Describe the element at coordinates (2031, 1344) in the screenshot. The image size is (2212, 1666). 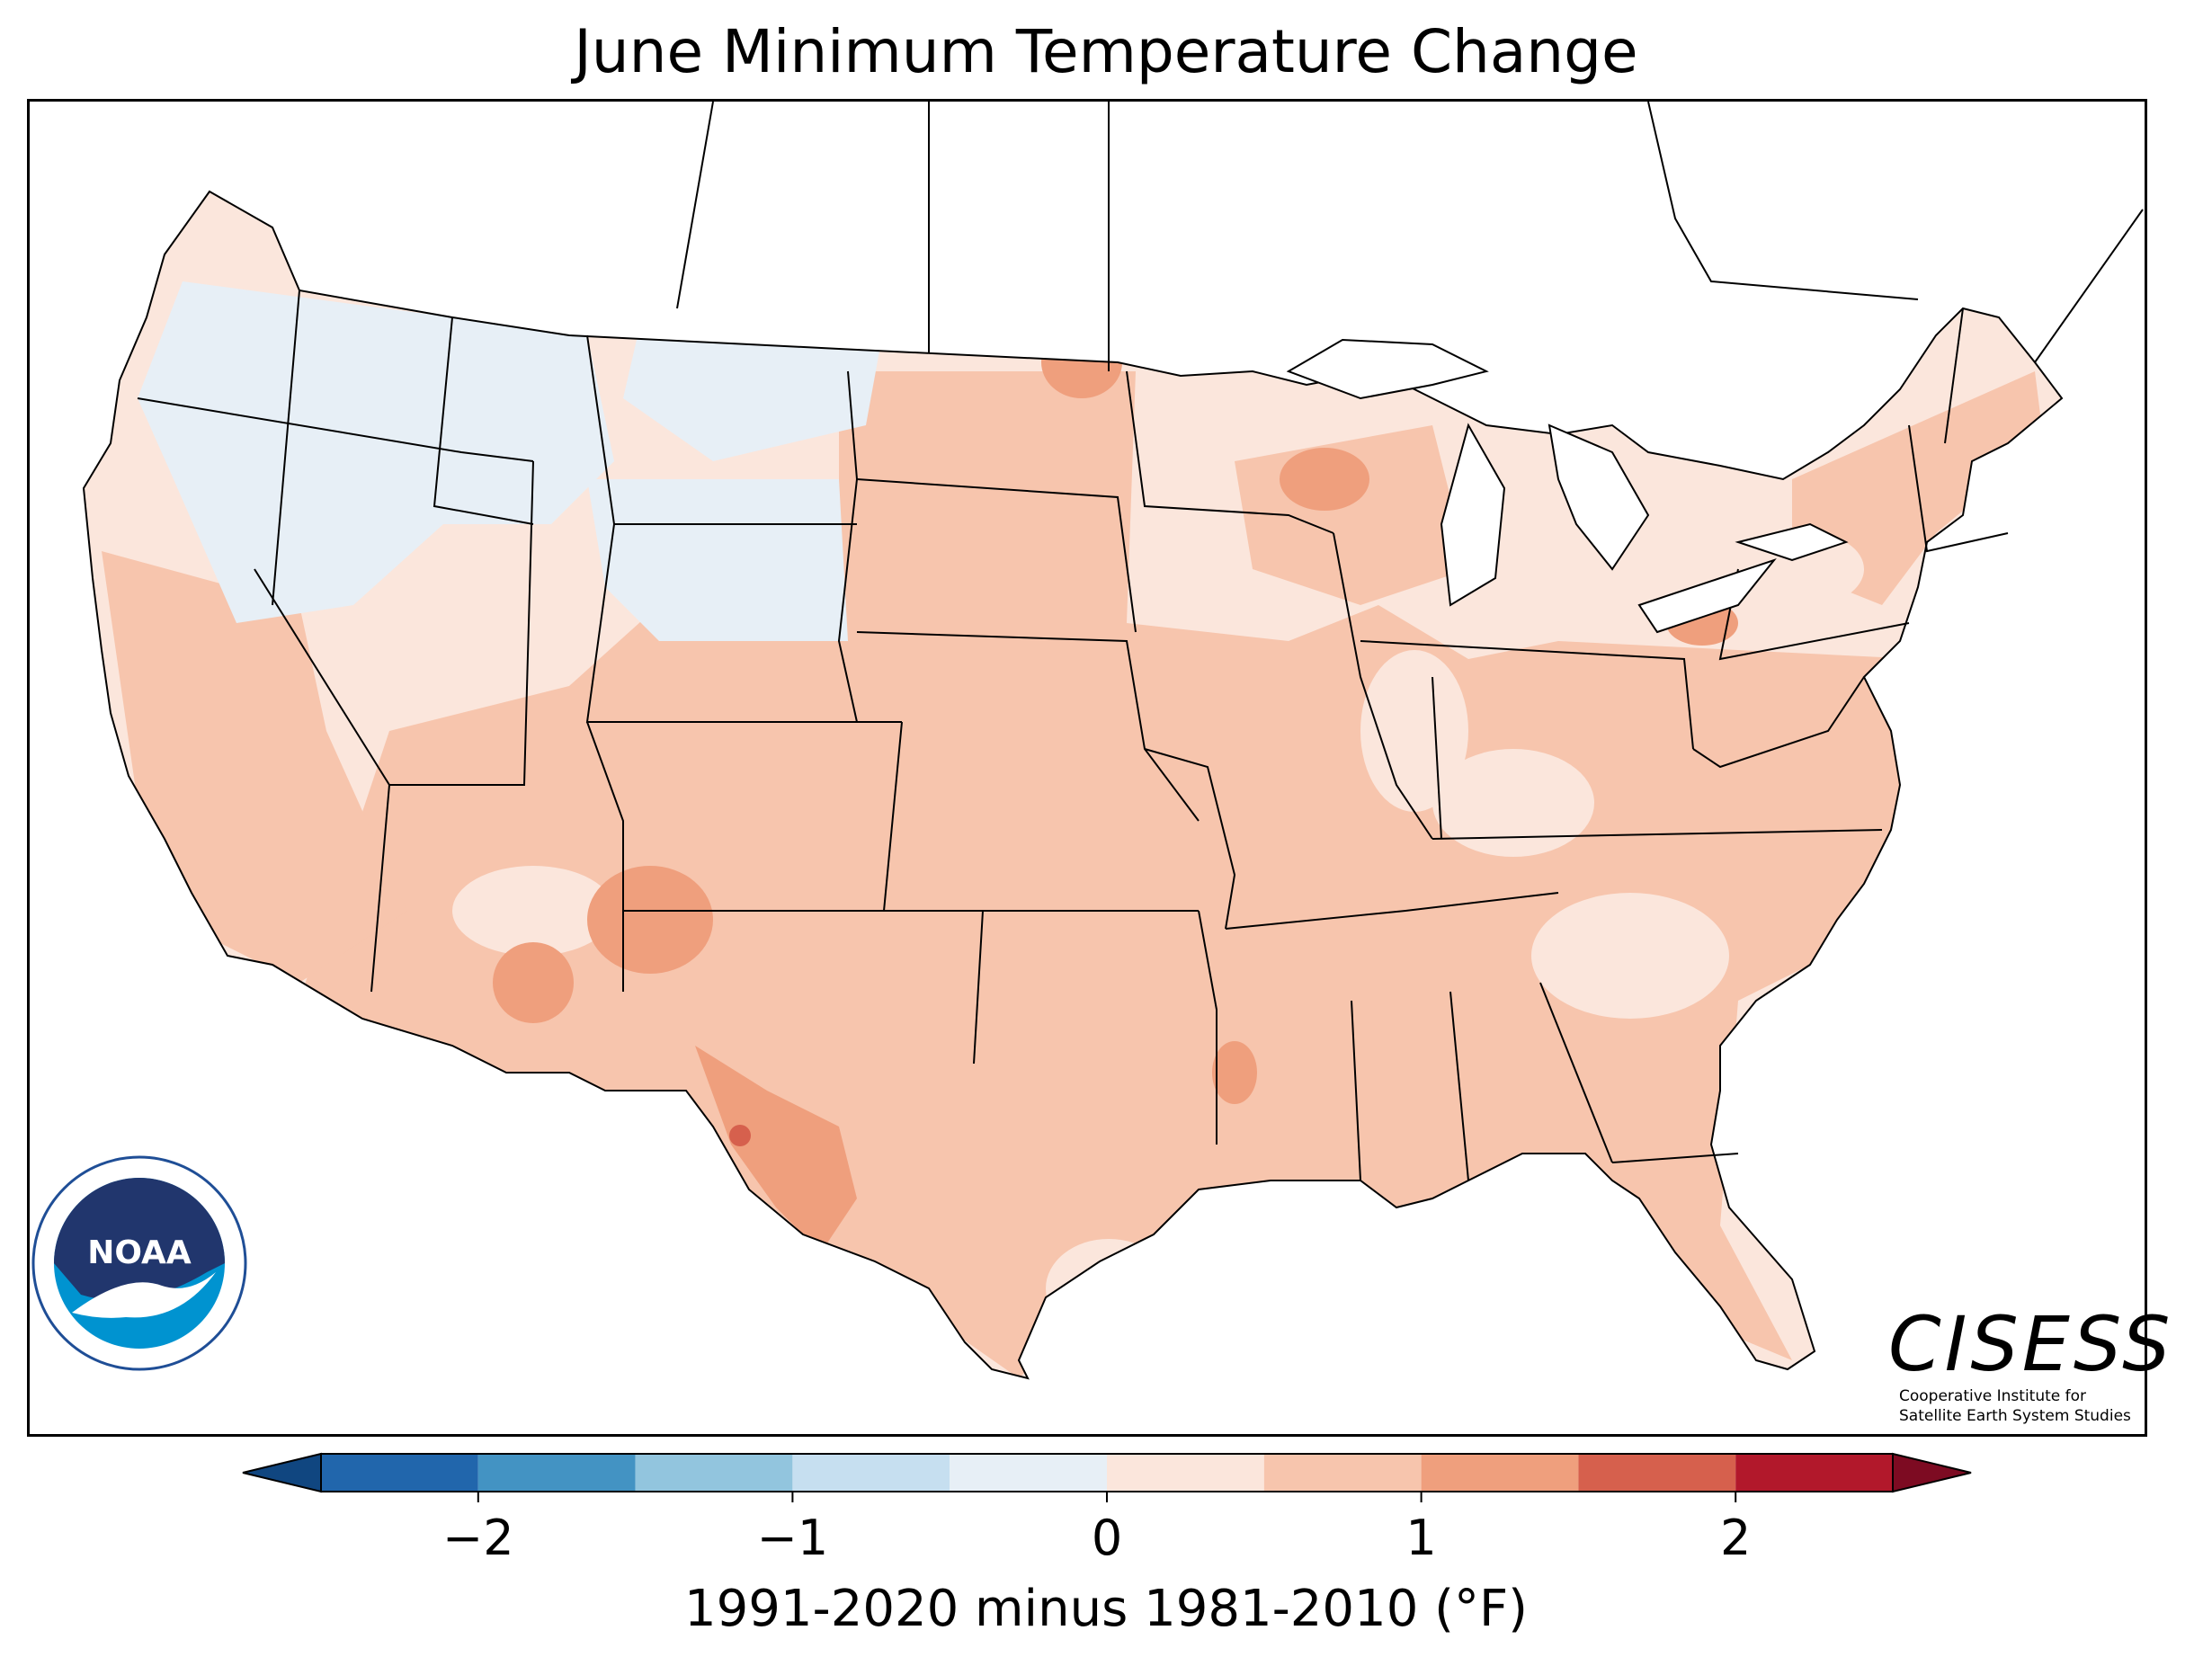
I see `cisess-word: CISESS` at that location.